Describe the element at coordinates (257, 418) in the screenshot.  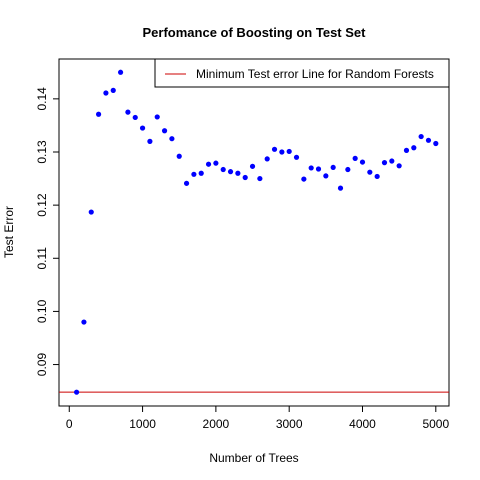
I see `x-axis: 0 1000 2000 3000 4000 5000` at that location.